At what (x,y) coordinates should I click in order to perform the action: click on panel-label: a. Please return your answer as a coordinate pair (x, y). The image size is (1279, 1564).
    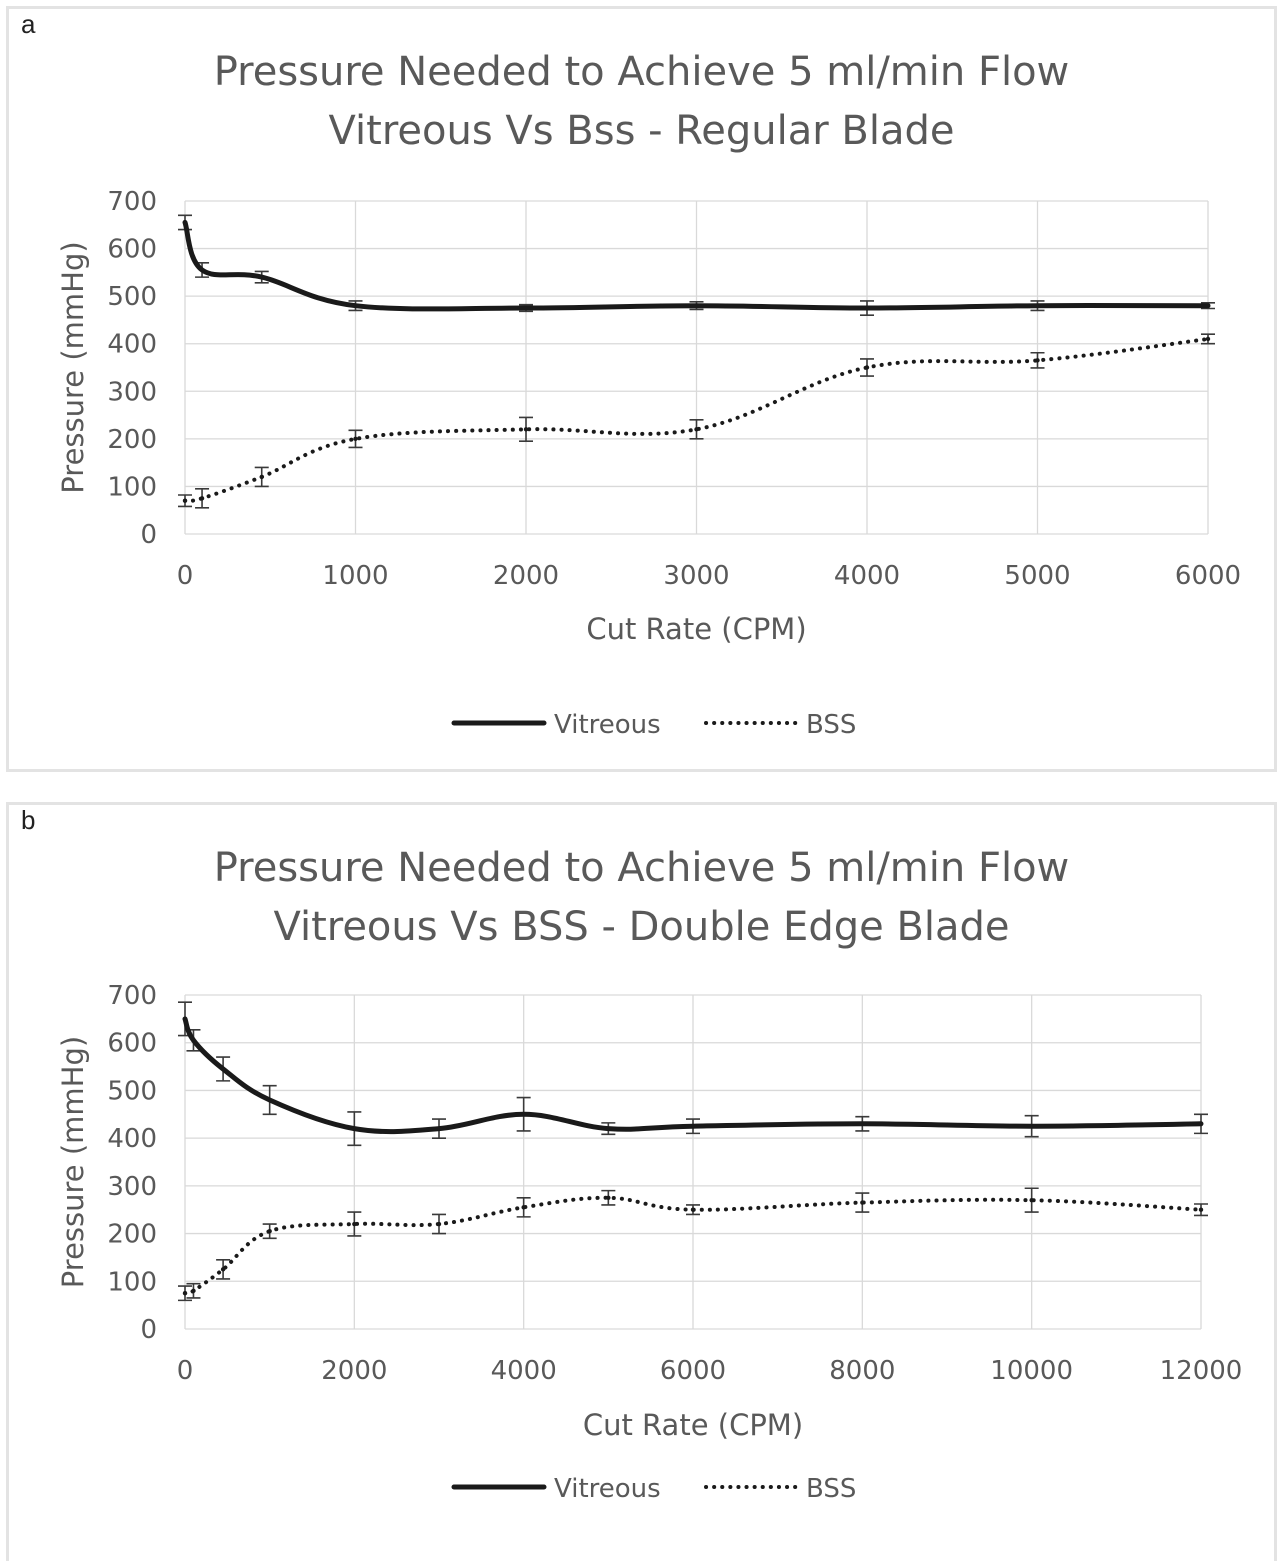
    Looking at the image, I should click on (28, 24).